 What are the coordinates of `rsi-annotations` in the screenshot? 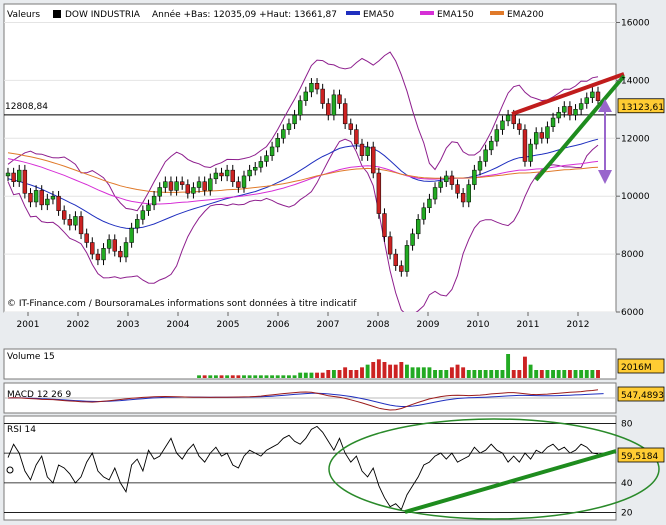 It's located at (494, 469).